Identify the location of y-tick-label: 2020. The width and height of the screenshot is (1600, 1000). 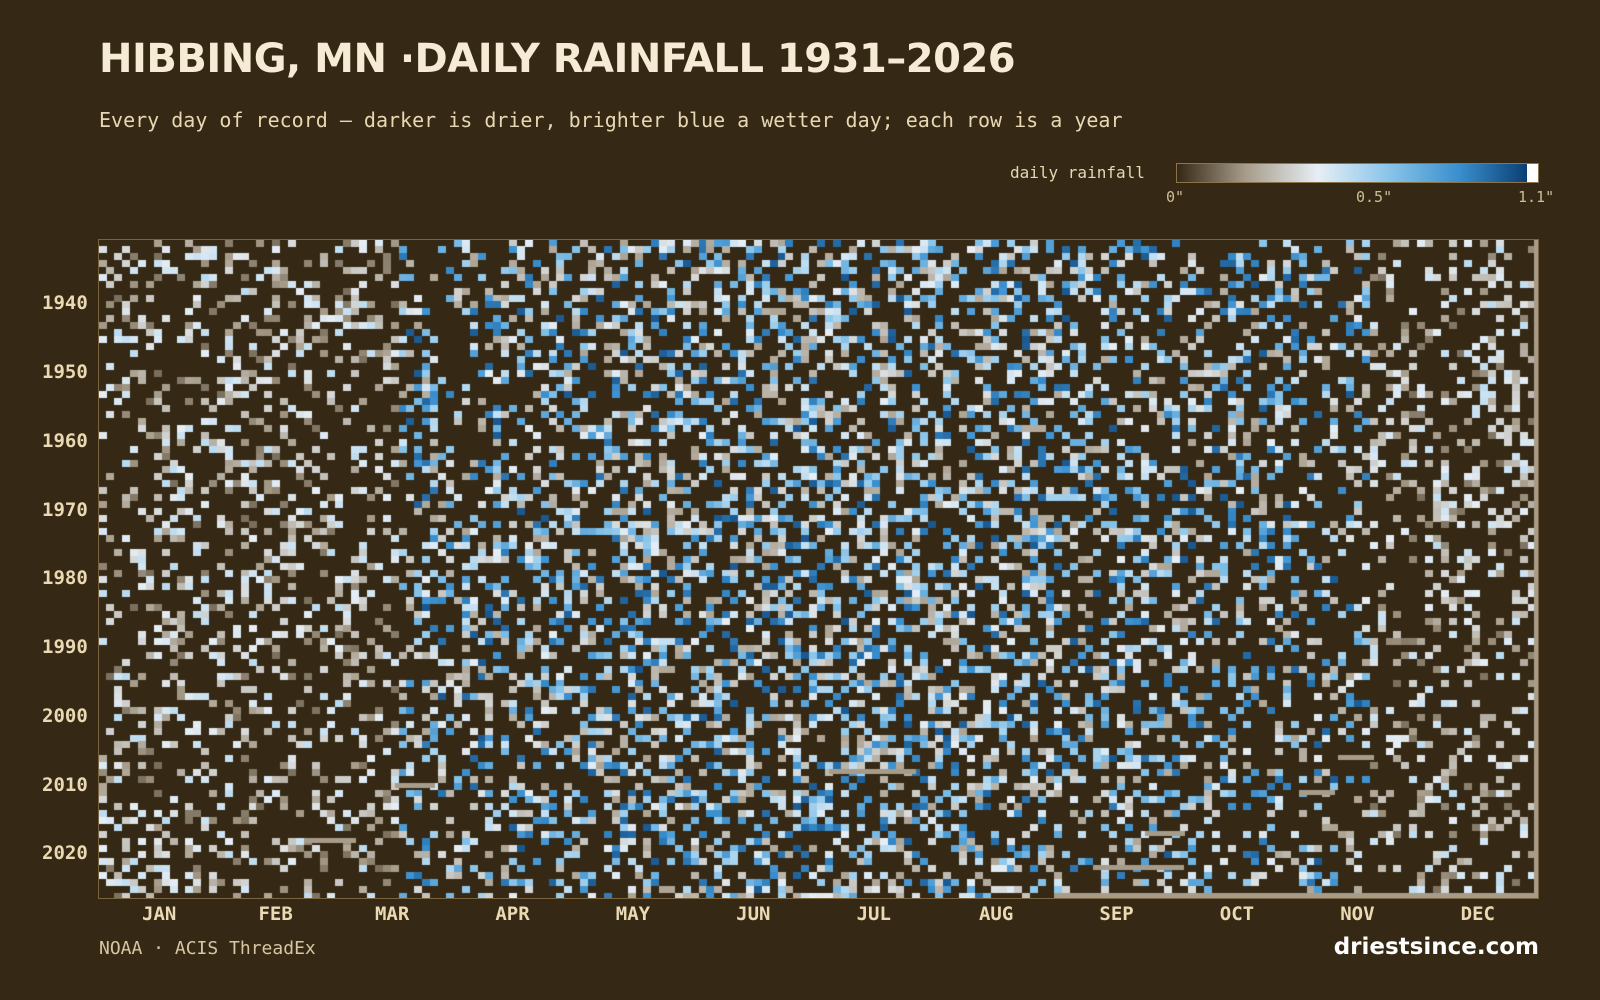
(65, 853).